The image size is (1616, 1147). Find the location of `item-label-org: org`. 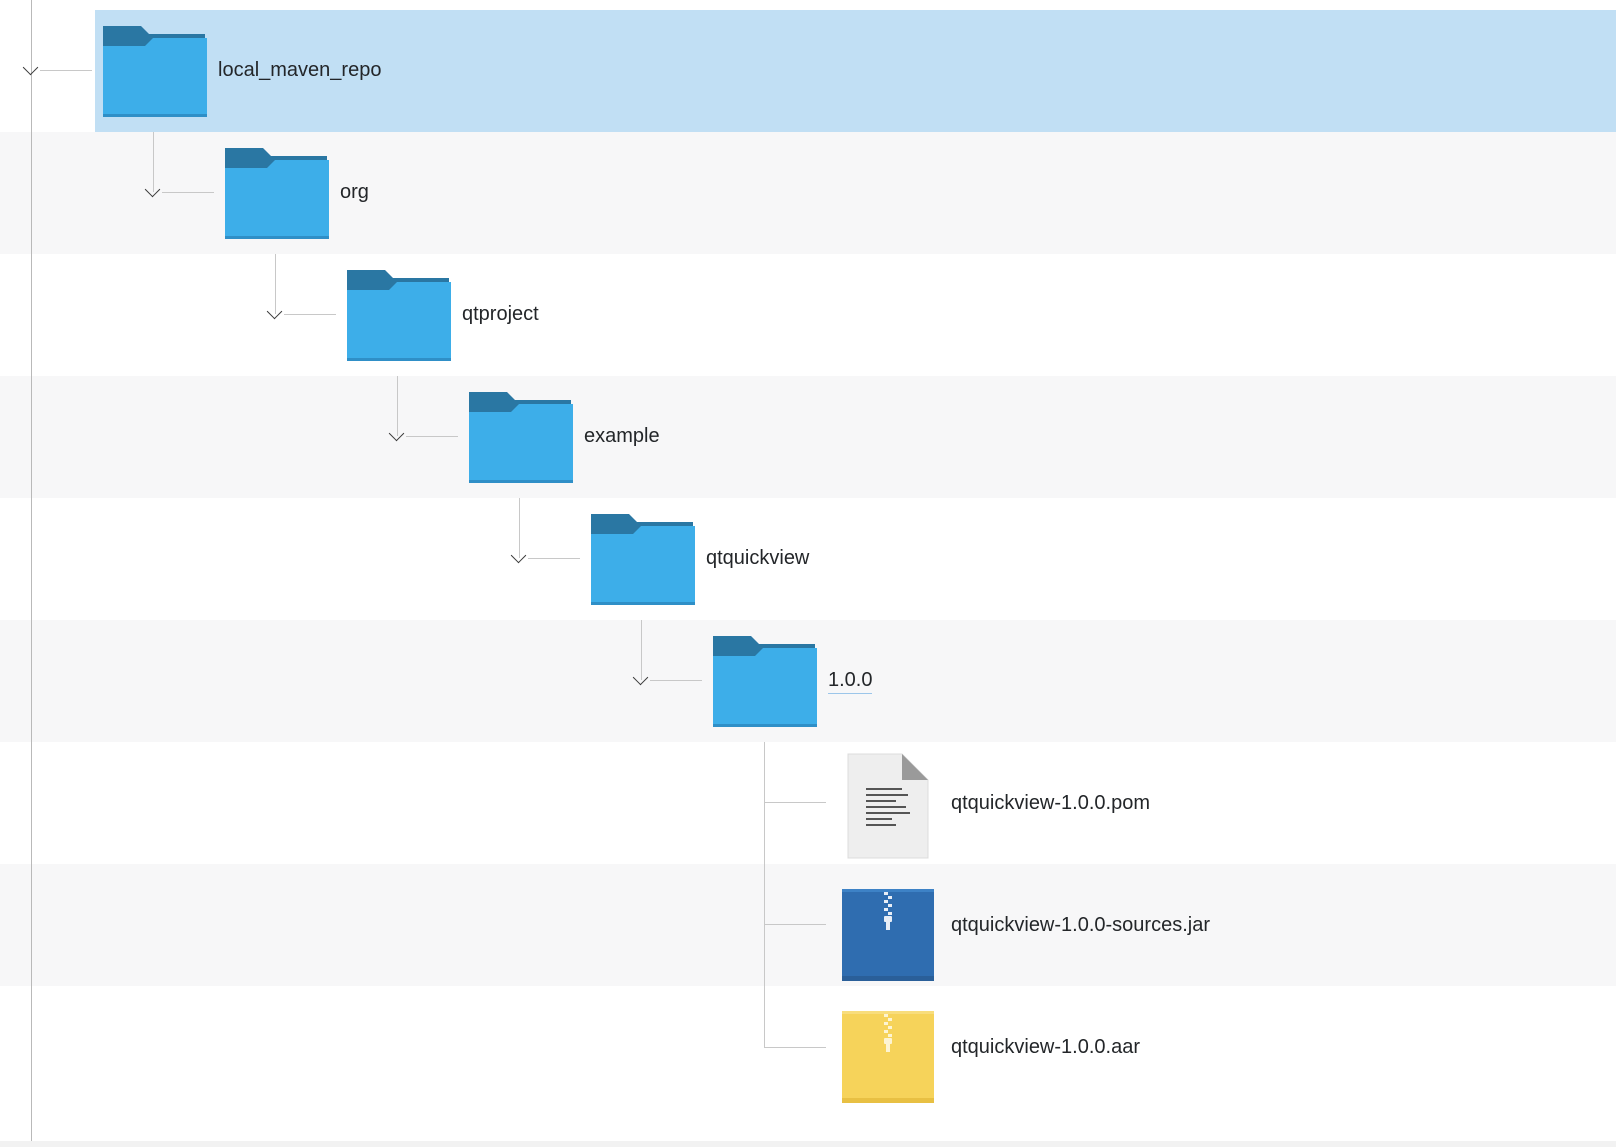

item-label-org: org is located at coordinates (354, 192).